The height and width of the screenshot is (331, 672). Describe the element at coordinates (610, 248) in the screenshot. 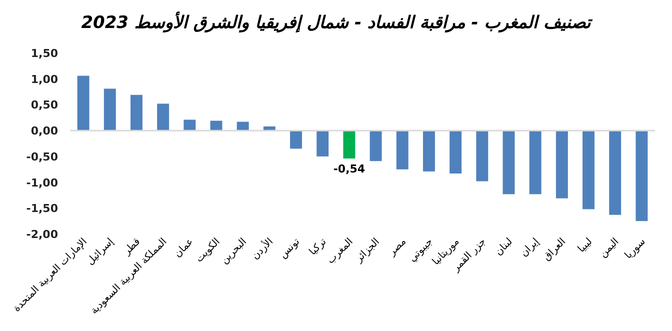

I see `x-tick-label: اليمن` at that location.